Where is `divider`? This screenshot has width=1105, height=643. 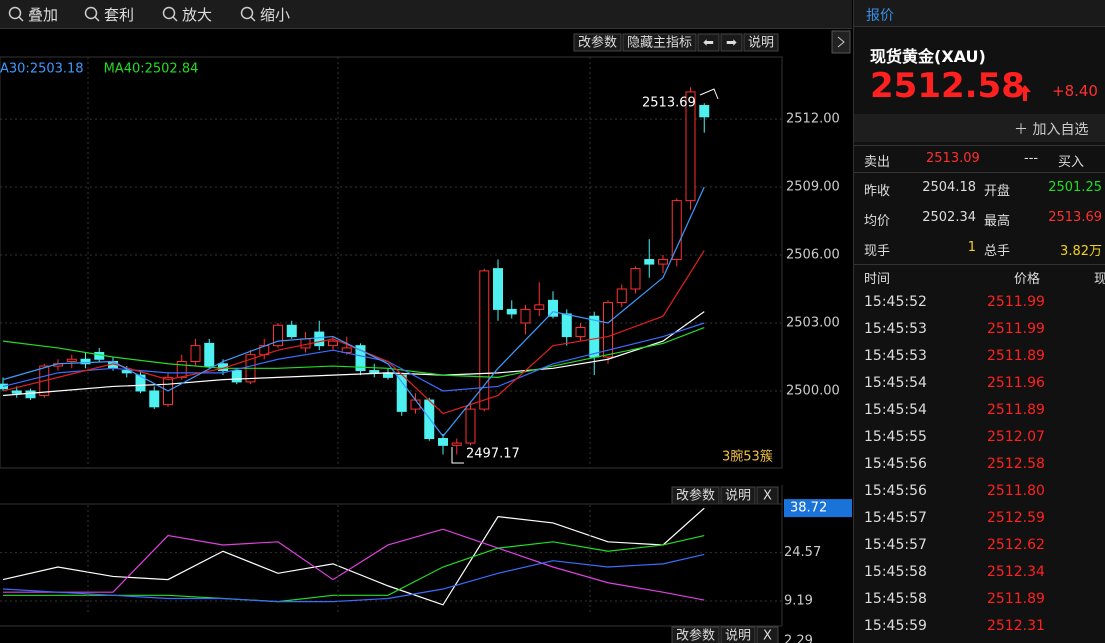 divider is located at coordinates (979, 264).